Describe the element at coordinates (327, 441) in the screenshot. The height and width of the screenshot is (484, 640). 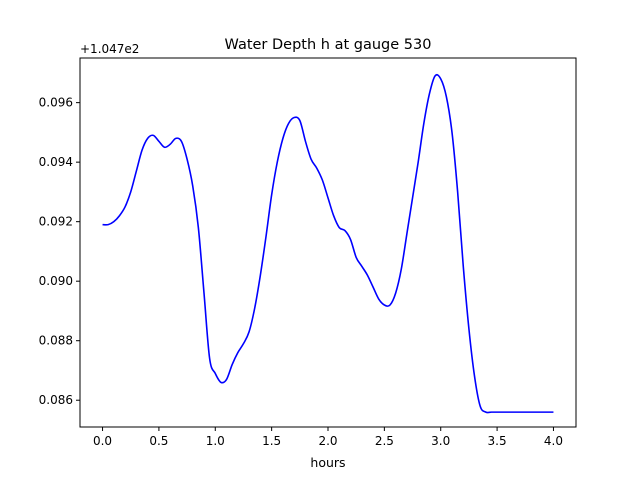
I see `x-tick-label: 2.0` at that location.